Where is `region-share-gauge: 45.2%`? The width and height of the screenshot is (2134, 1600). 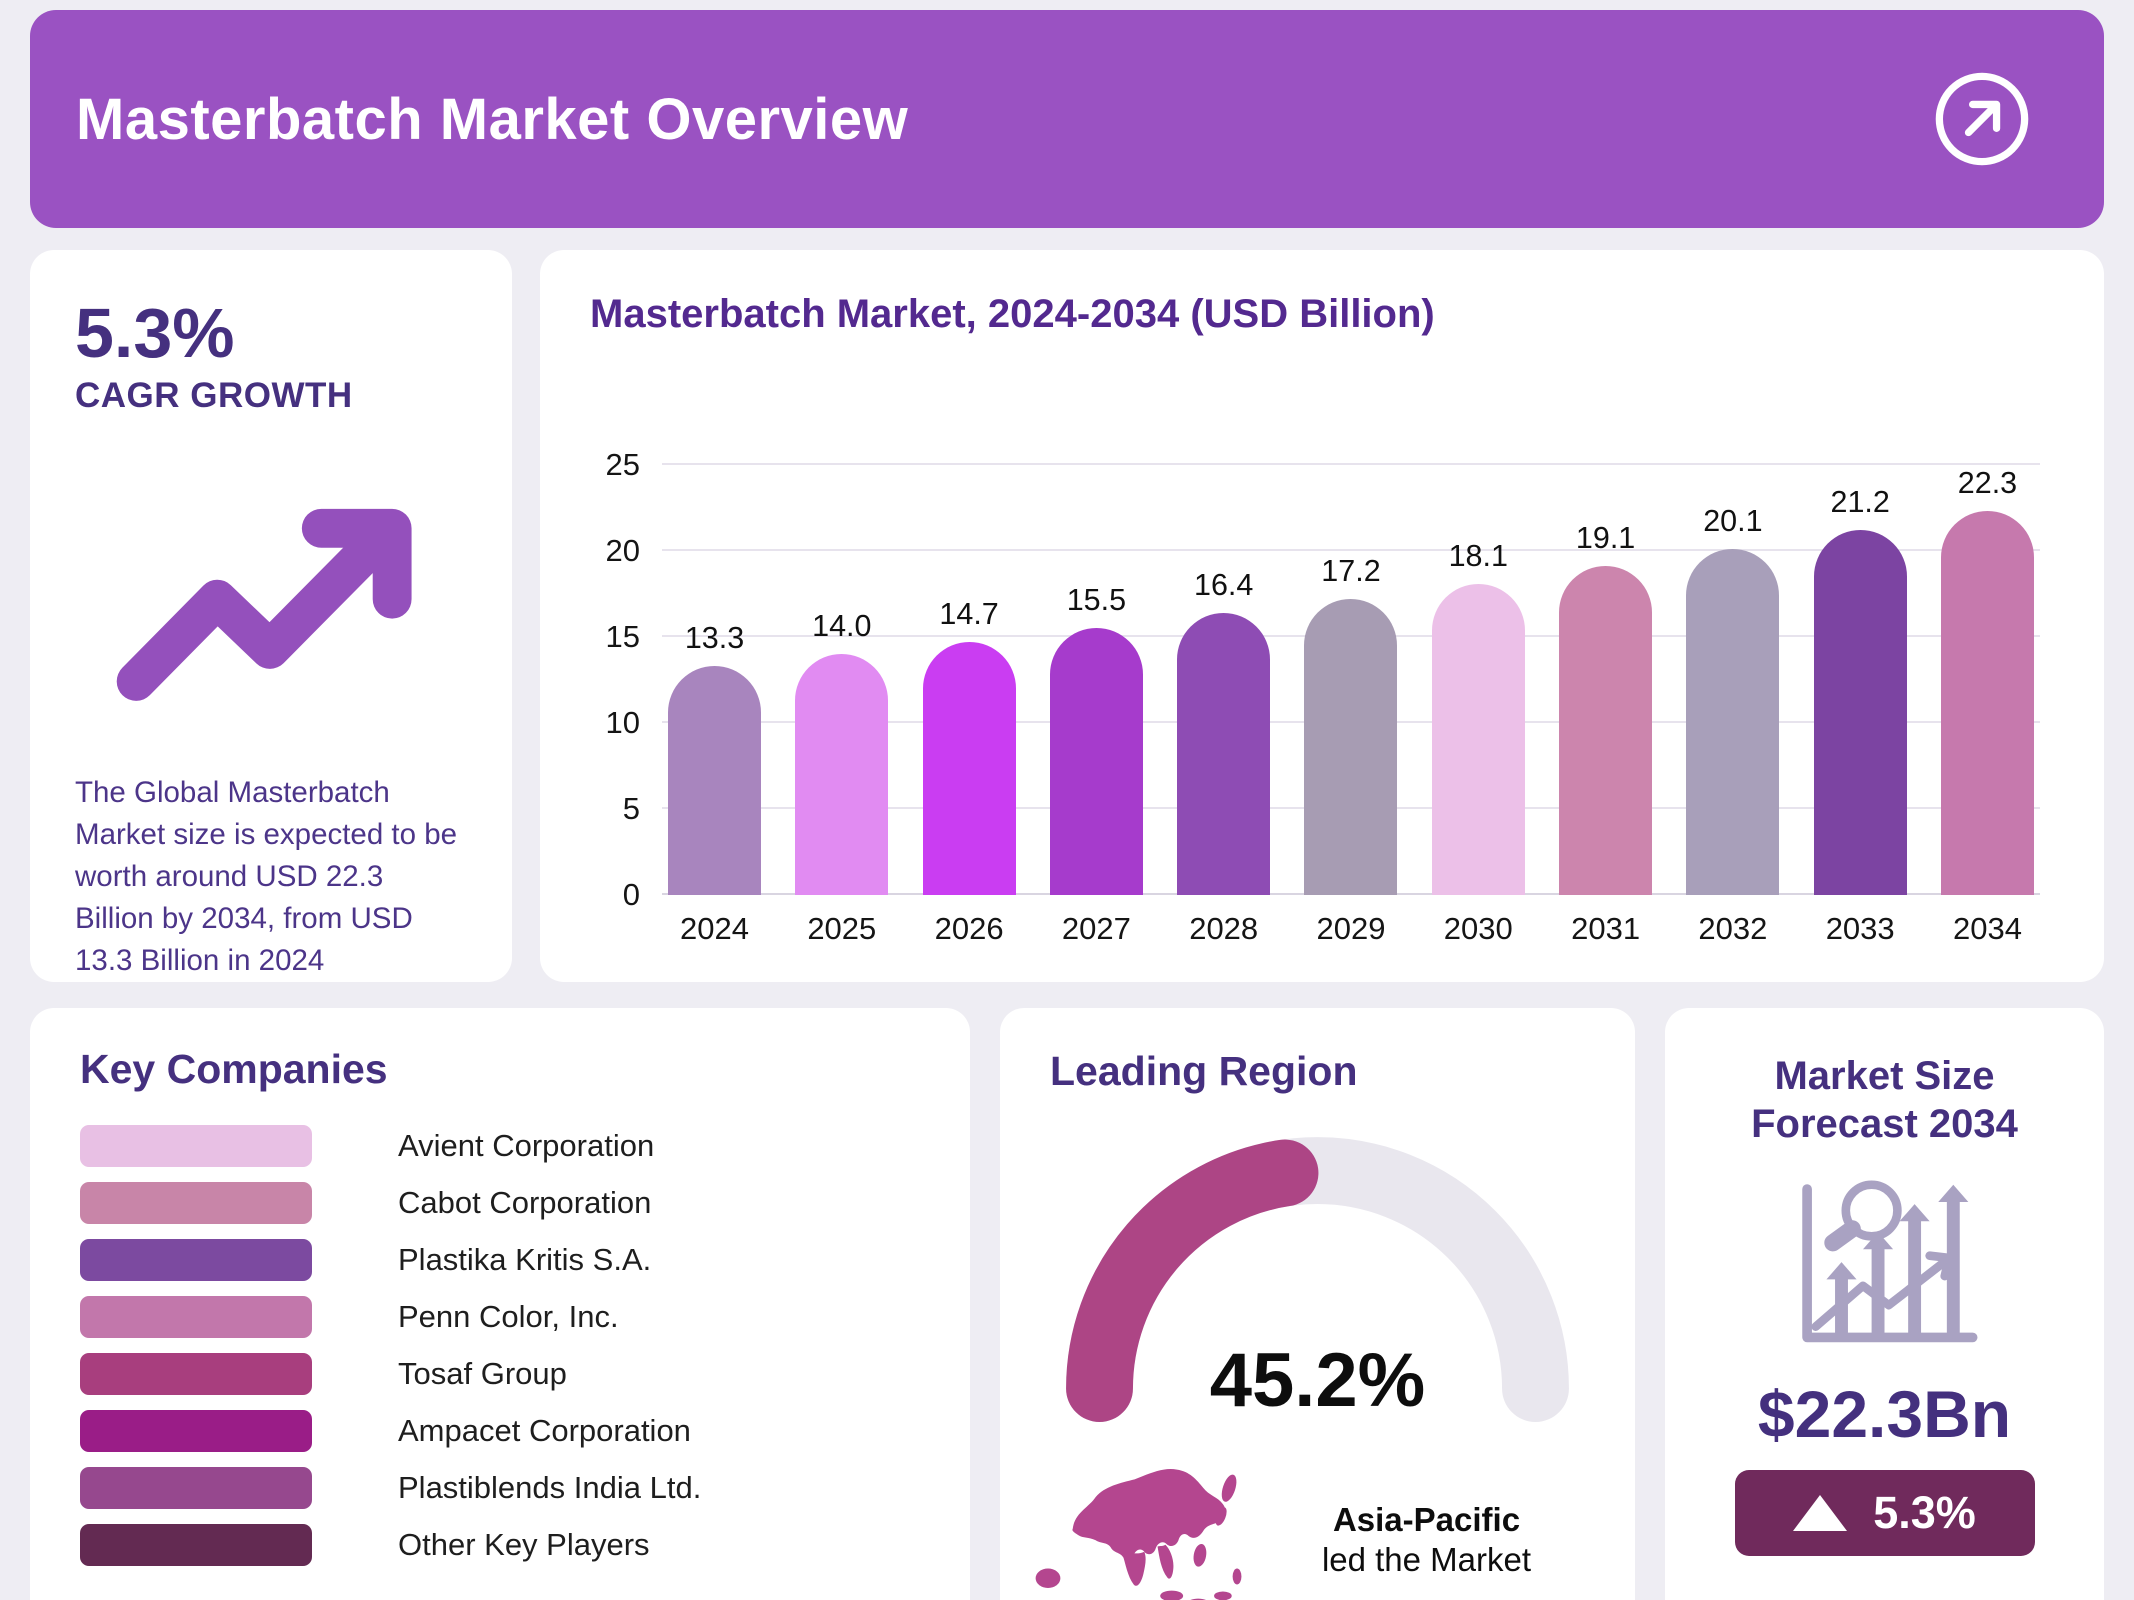
region-share-gauge: 45.2% is located at coordinates (1317, 1272).